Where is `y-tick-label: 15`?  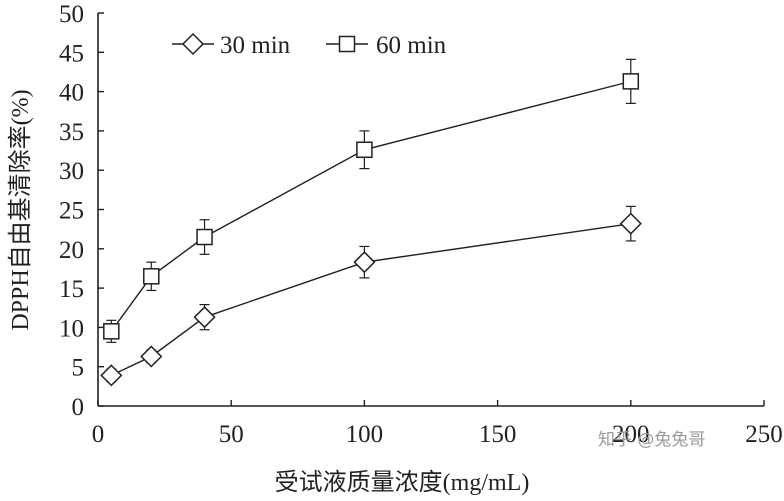
y-tick-label: 15 is located at coordinates (71, 289).